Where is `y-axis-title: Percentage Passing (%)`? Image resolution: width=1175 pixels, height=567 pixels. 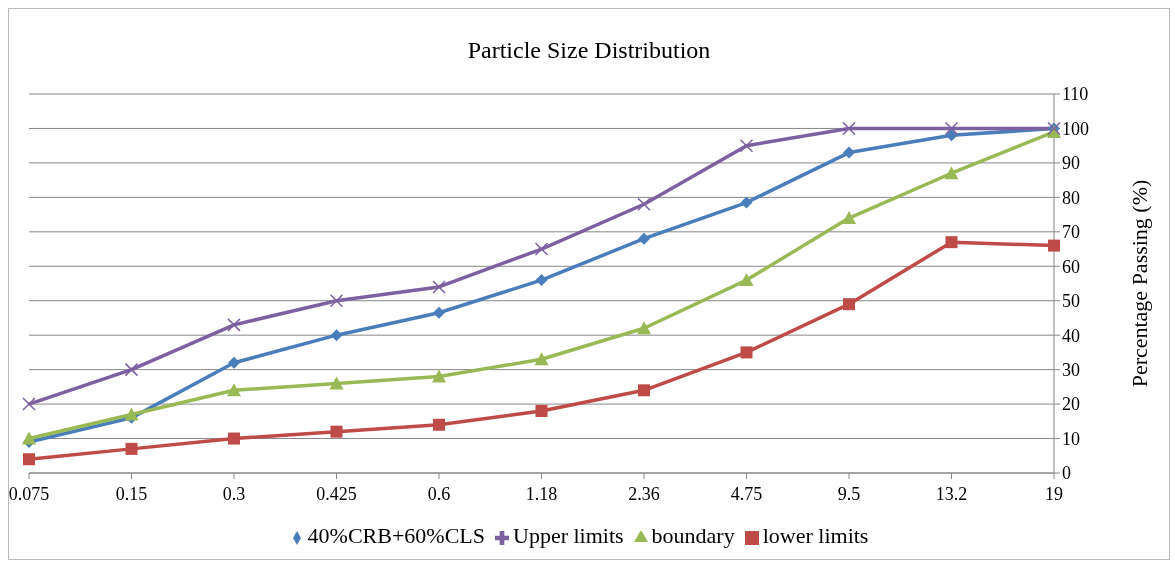 y-axis-title: Percentage Passing (%) is located at coordinates (1139, 283).